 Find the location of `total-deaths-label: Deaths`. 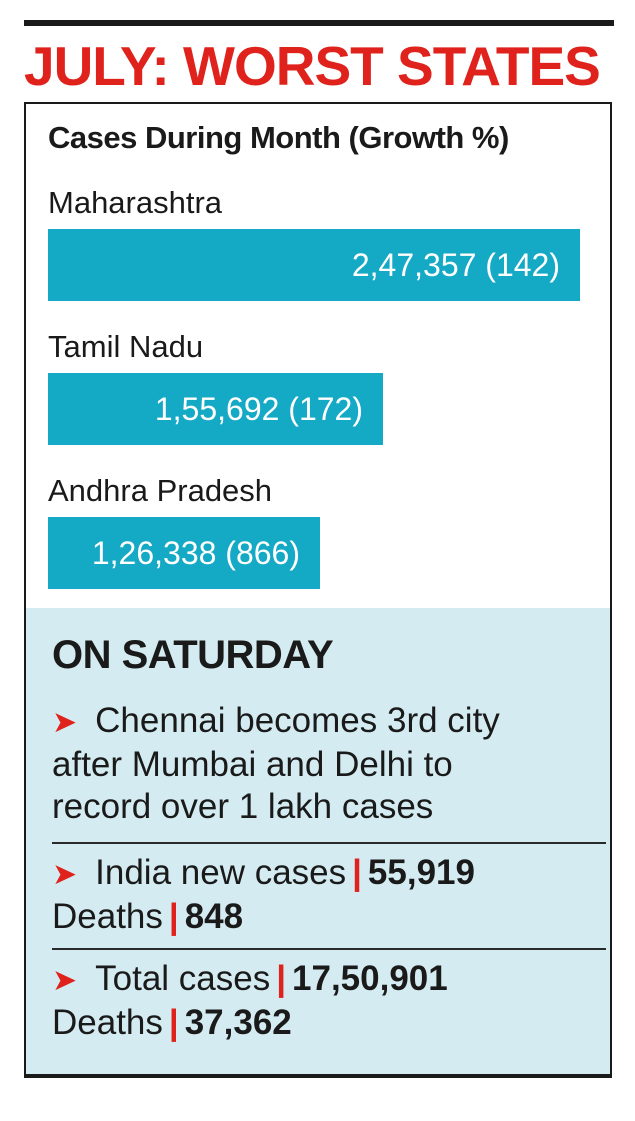

total-deaths-label: Deaths is located at coordinates (107, 1022).